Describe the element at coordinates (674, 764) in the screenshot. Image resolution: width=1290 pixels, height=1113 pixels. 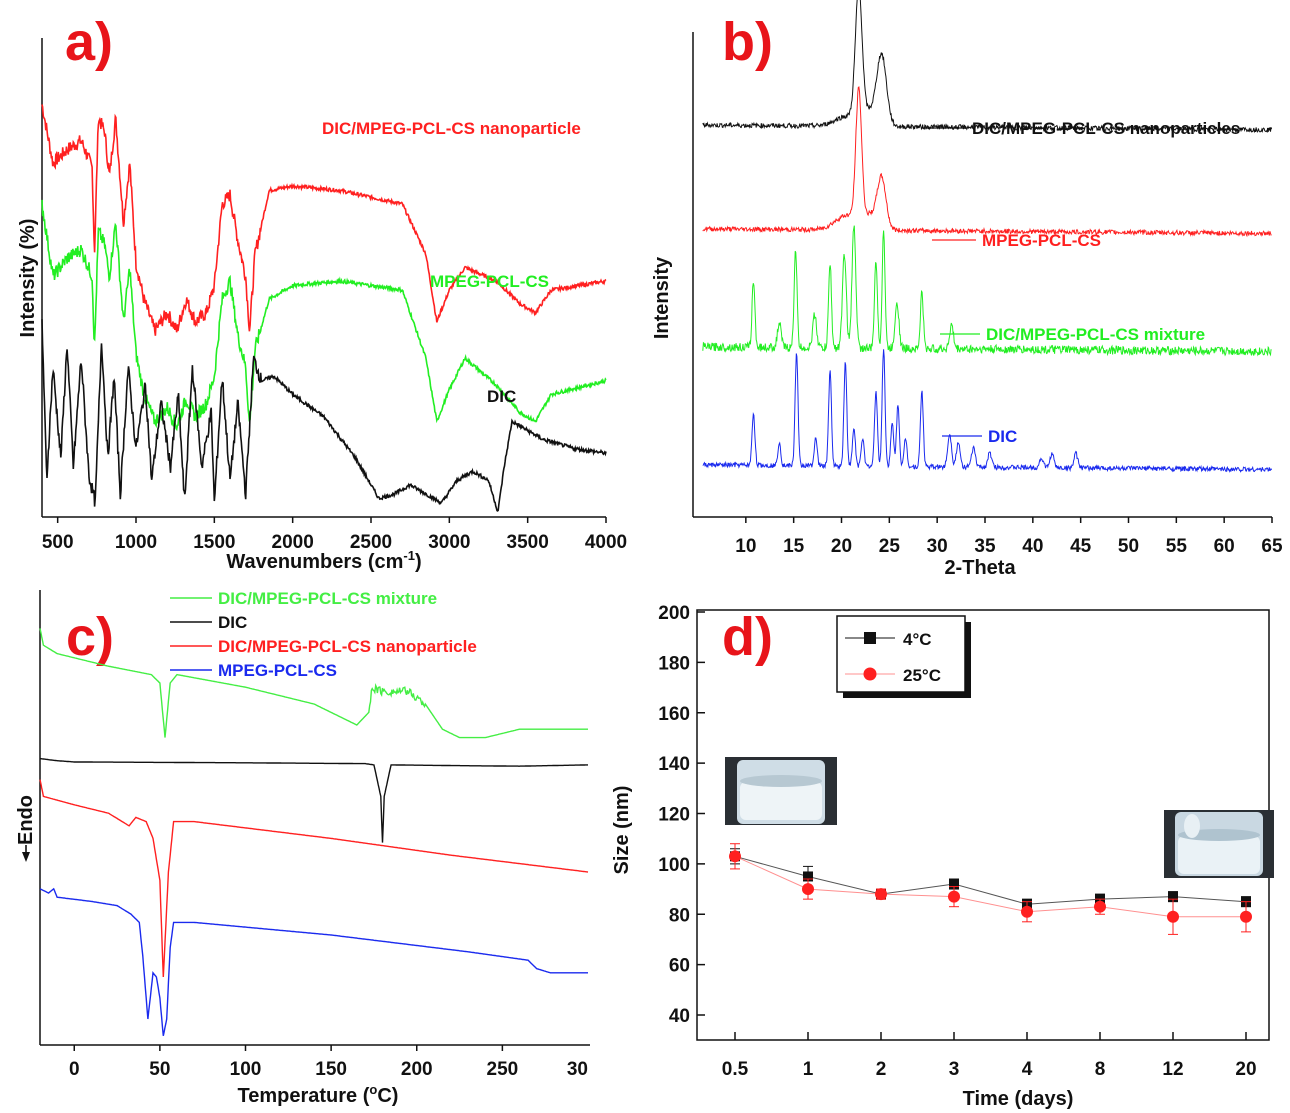
I see `panel-d-ytick-label: 140` at that location.